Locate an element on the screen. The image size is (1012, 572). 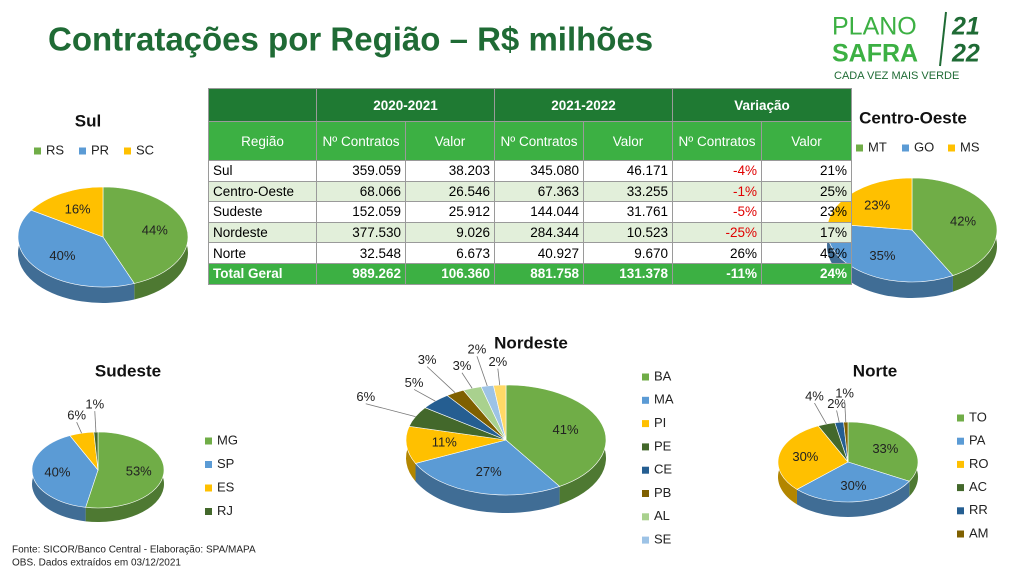
cell: 9.026 is located at coordinates (450, 232).